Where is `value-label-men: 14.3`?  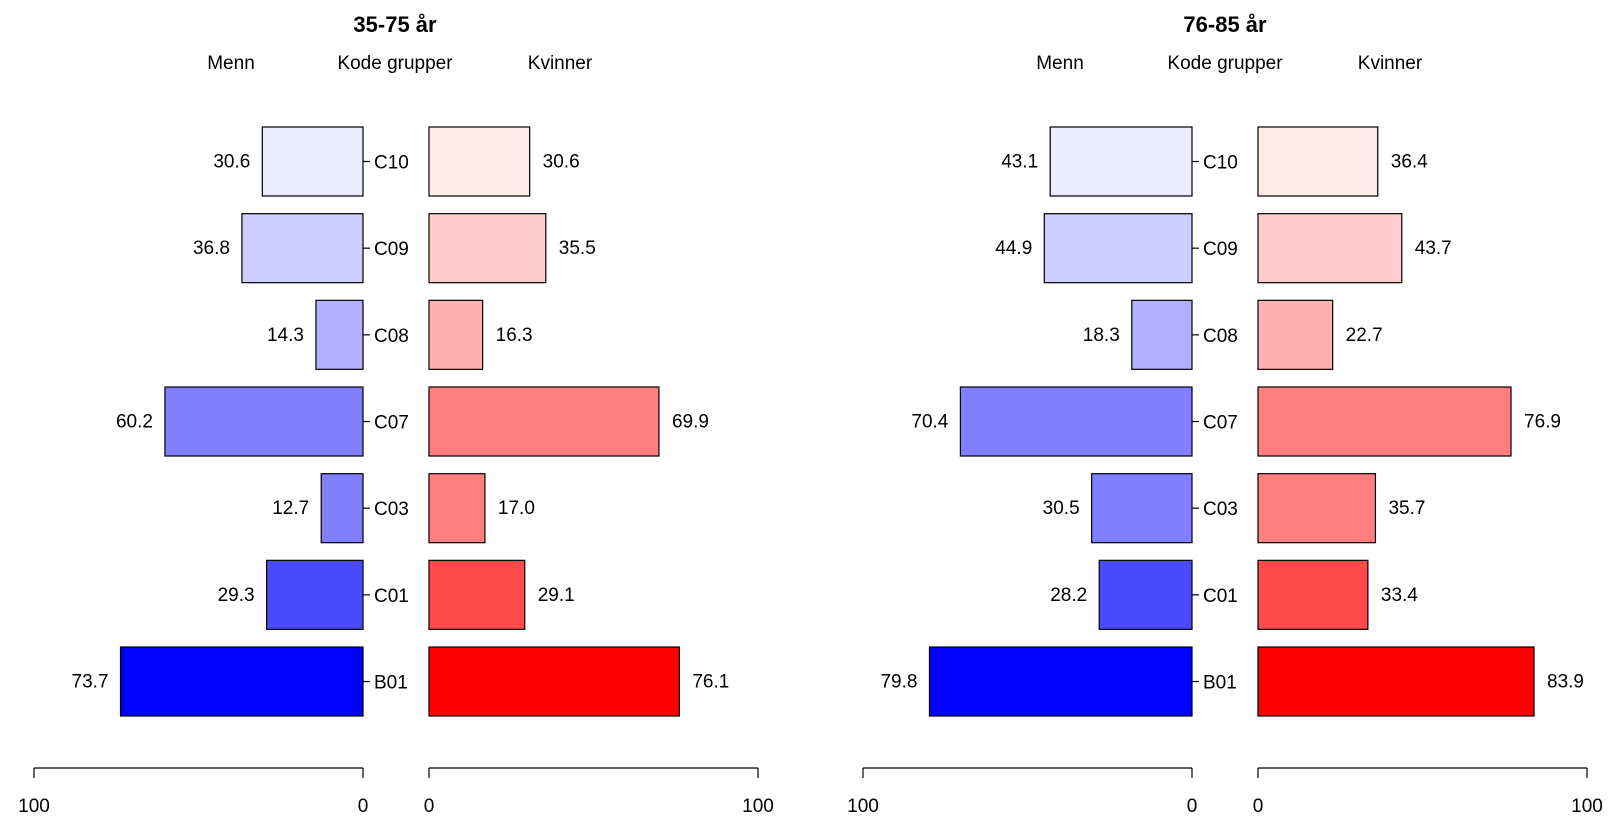
value-label-men: 14.3 is located at coordinates (285, 335).